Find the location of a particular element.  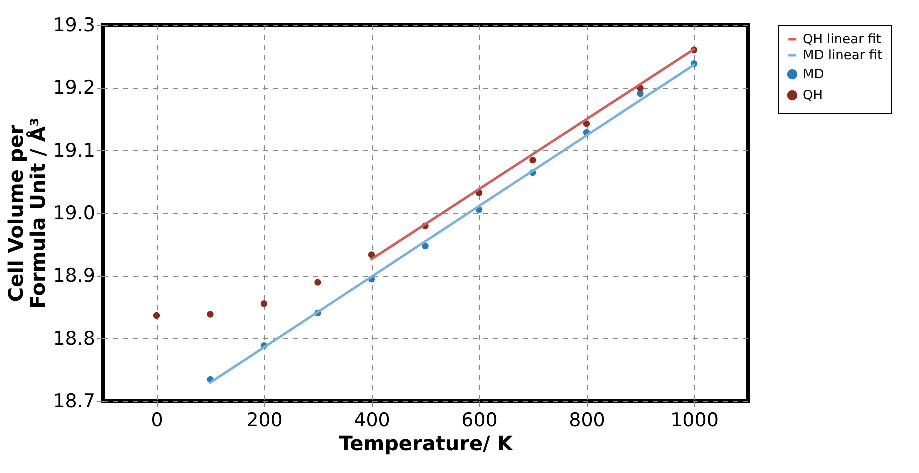

y-tick-label: 18.8 is located at coordinates (74, 339).